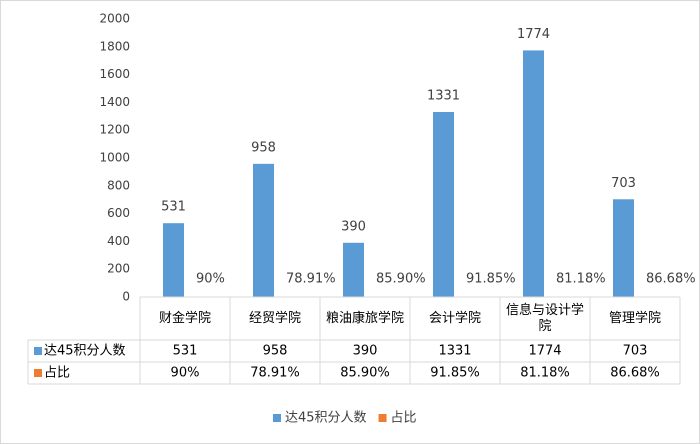 This screenshot has height=444, width=700. What do you see at coordinates (114, 102) in the screenshot?
I see `y-tick-label: 1400` at bounding box center [114, 102].